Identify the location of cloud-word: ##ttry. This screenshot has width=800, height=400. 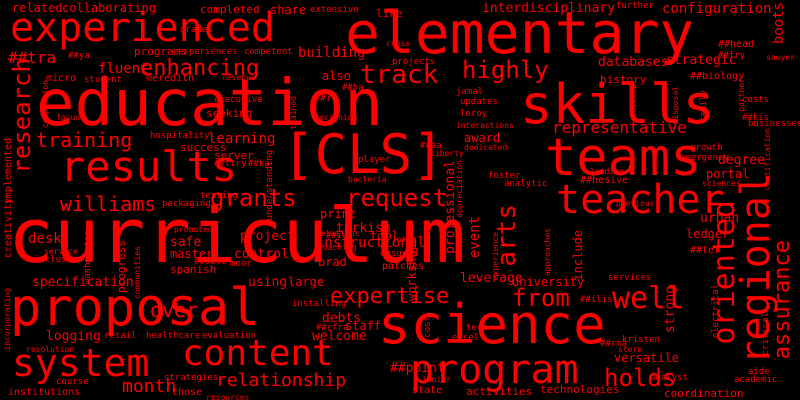
(230, 164).